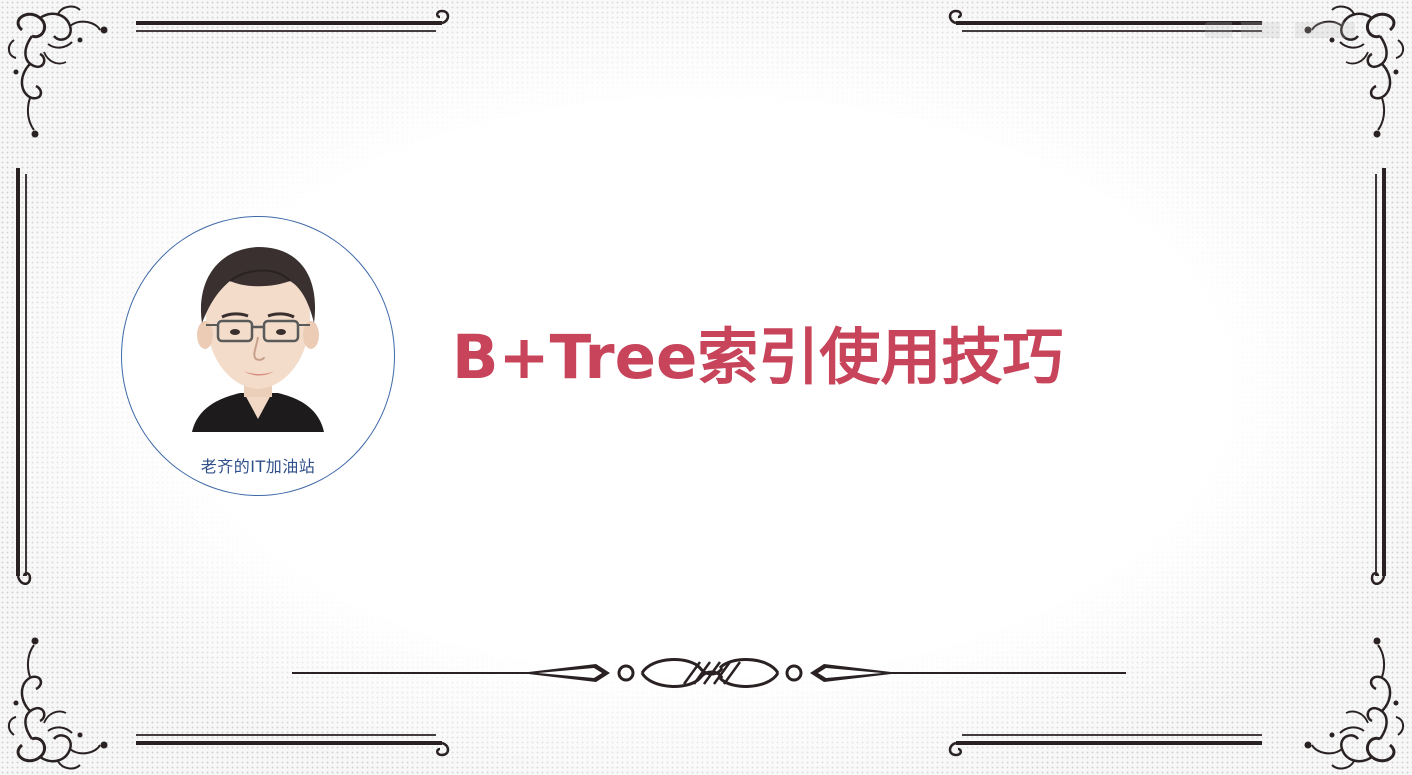 Image resolution: width=1412 pixels, height=775 pixels. I want to click on watermark, so click(1280, 30).